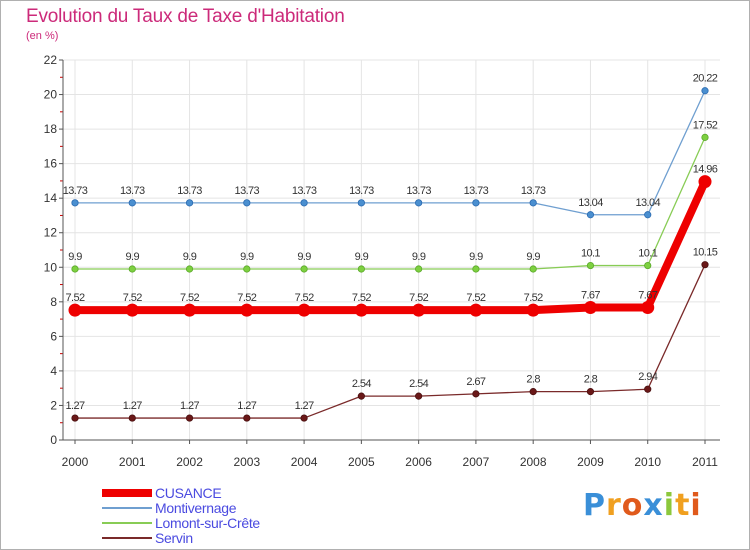 The width and height of the screenshot is (750, 550). I want to click on legend-swatch-servin, so click(127, 538).